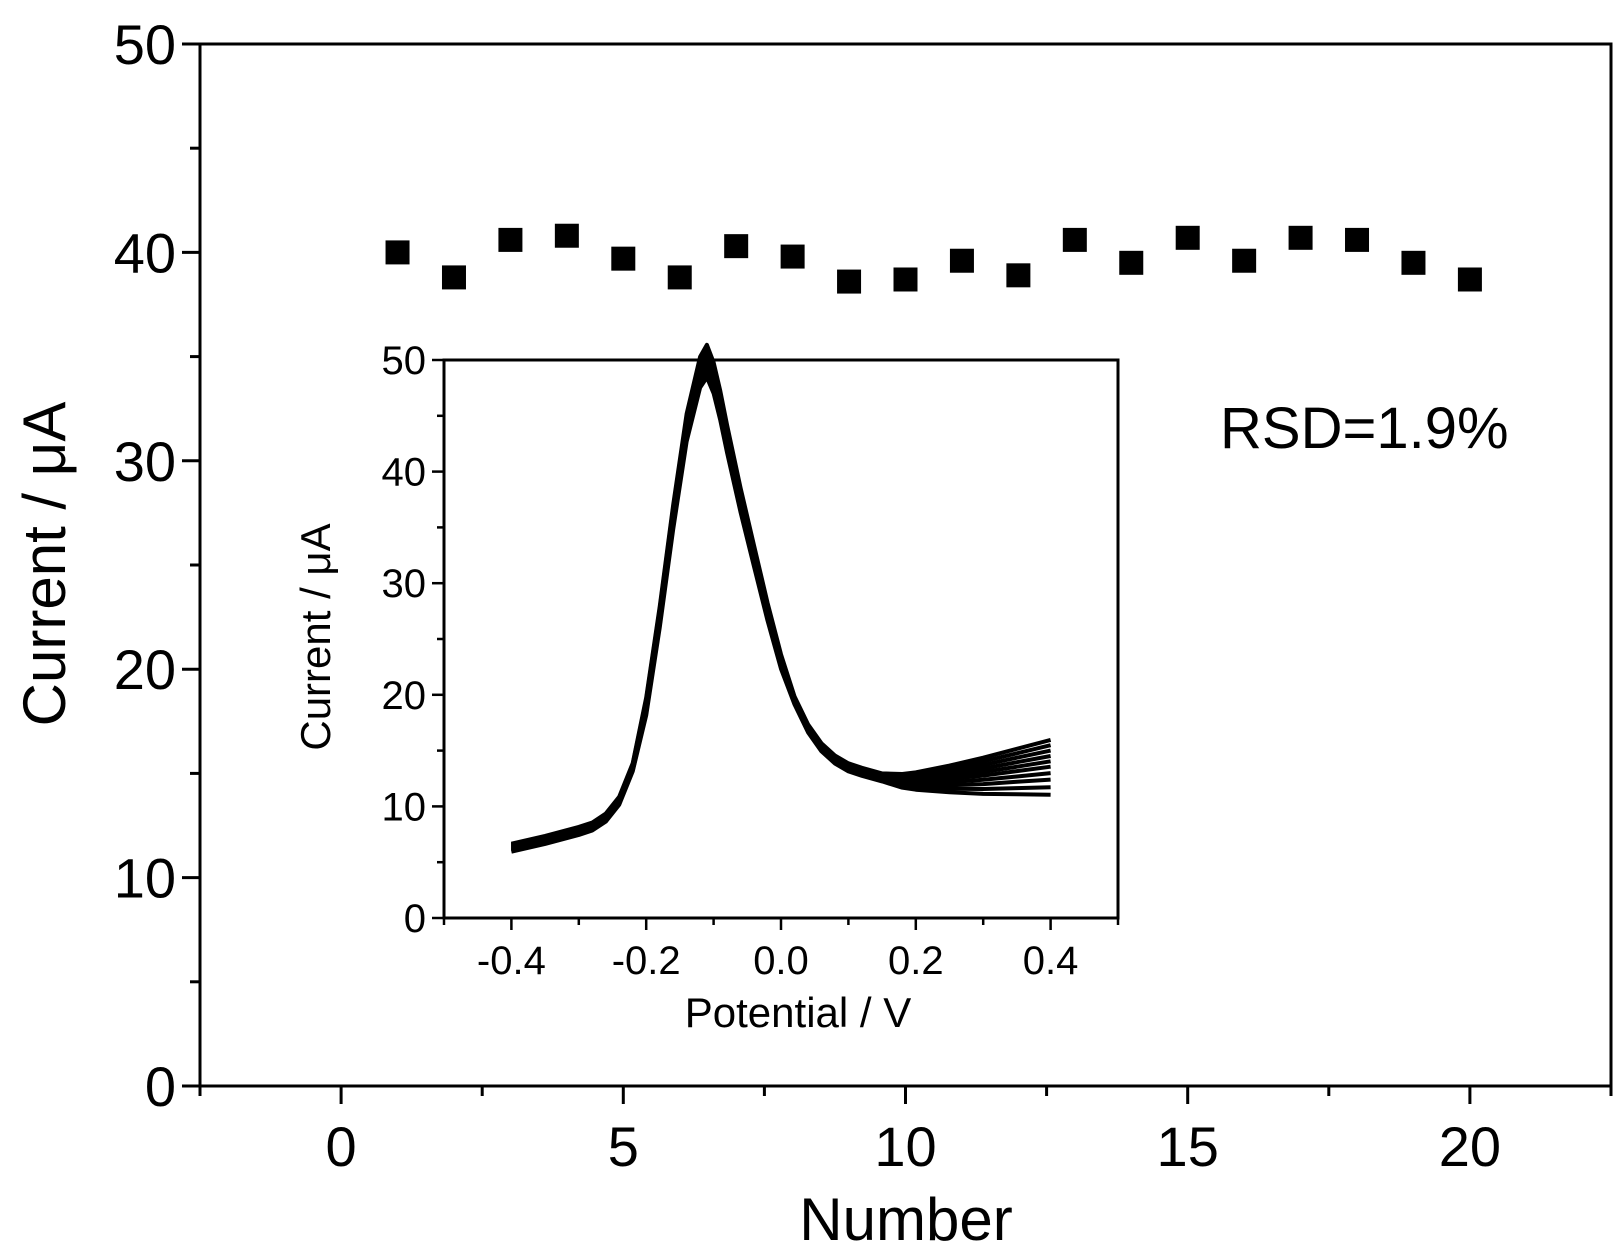  What do you see at coordinates (916, 961) in the screenshot?
I see `inset-x-tick-label: 0.2` at bounding box center [916, 961].